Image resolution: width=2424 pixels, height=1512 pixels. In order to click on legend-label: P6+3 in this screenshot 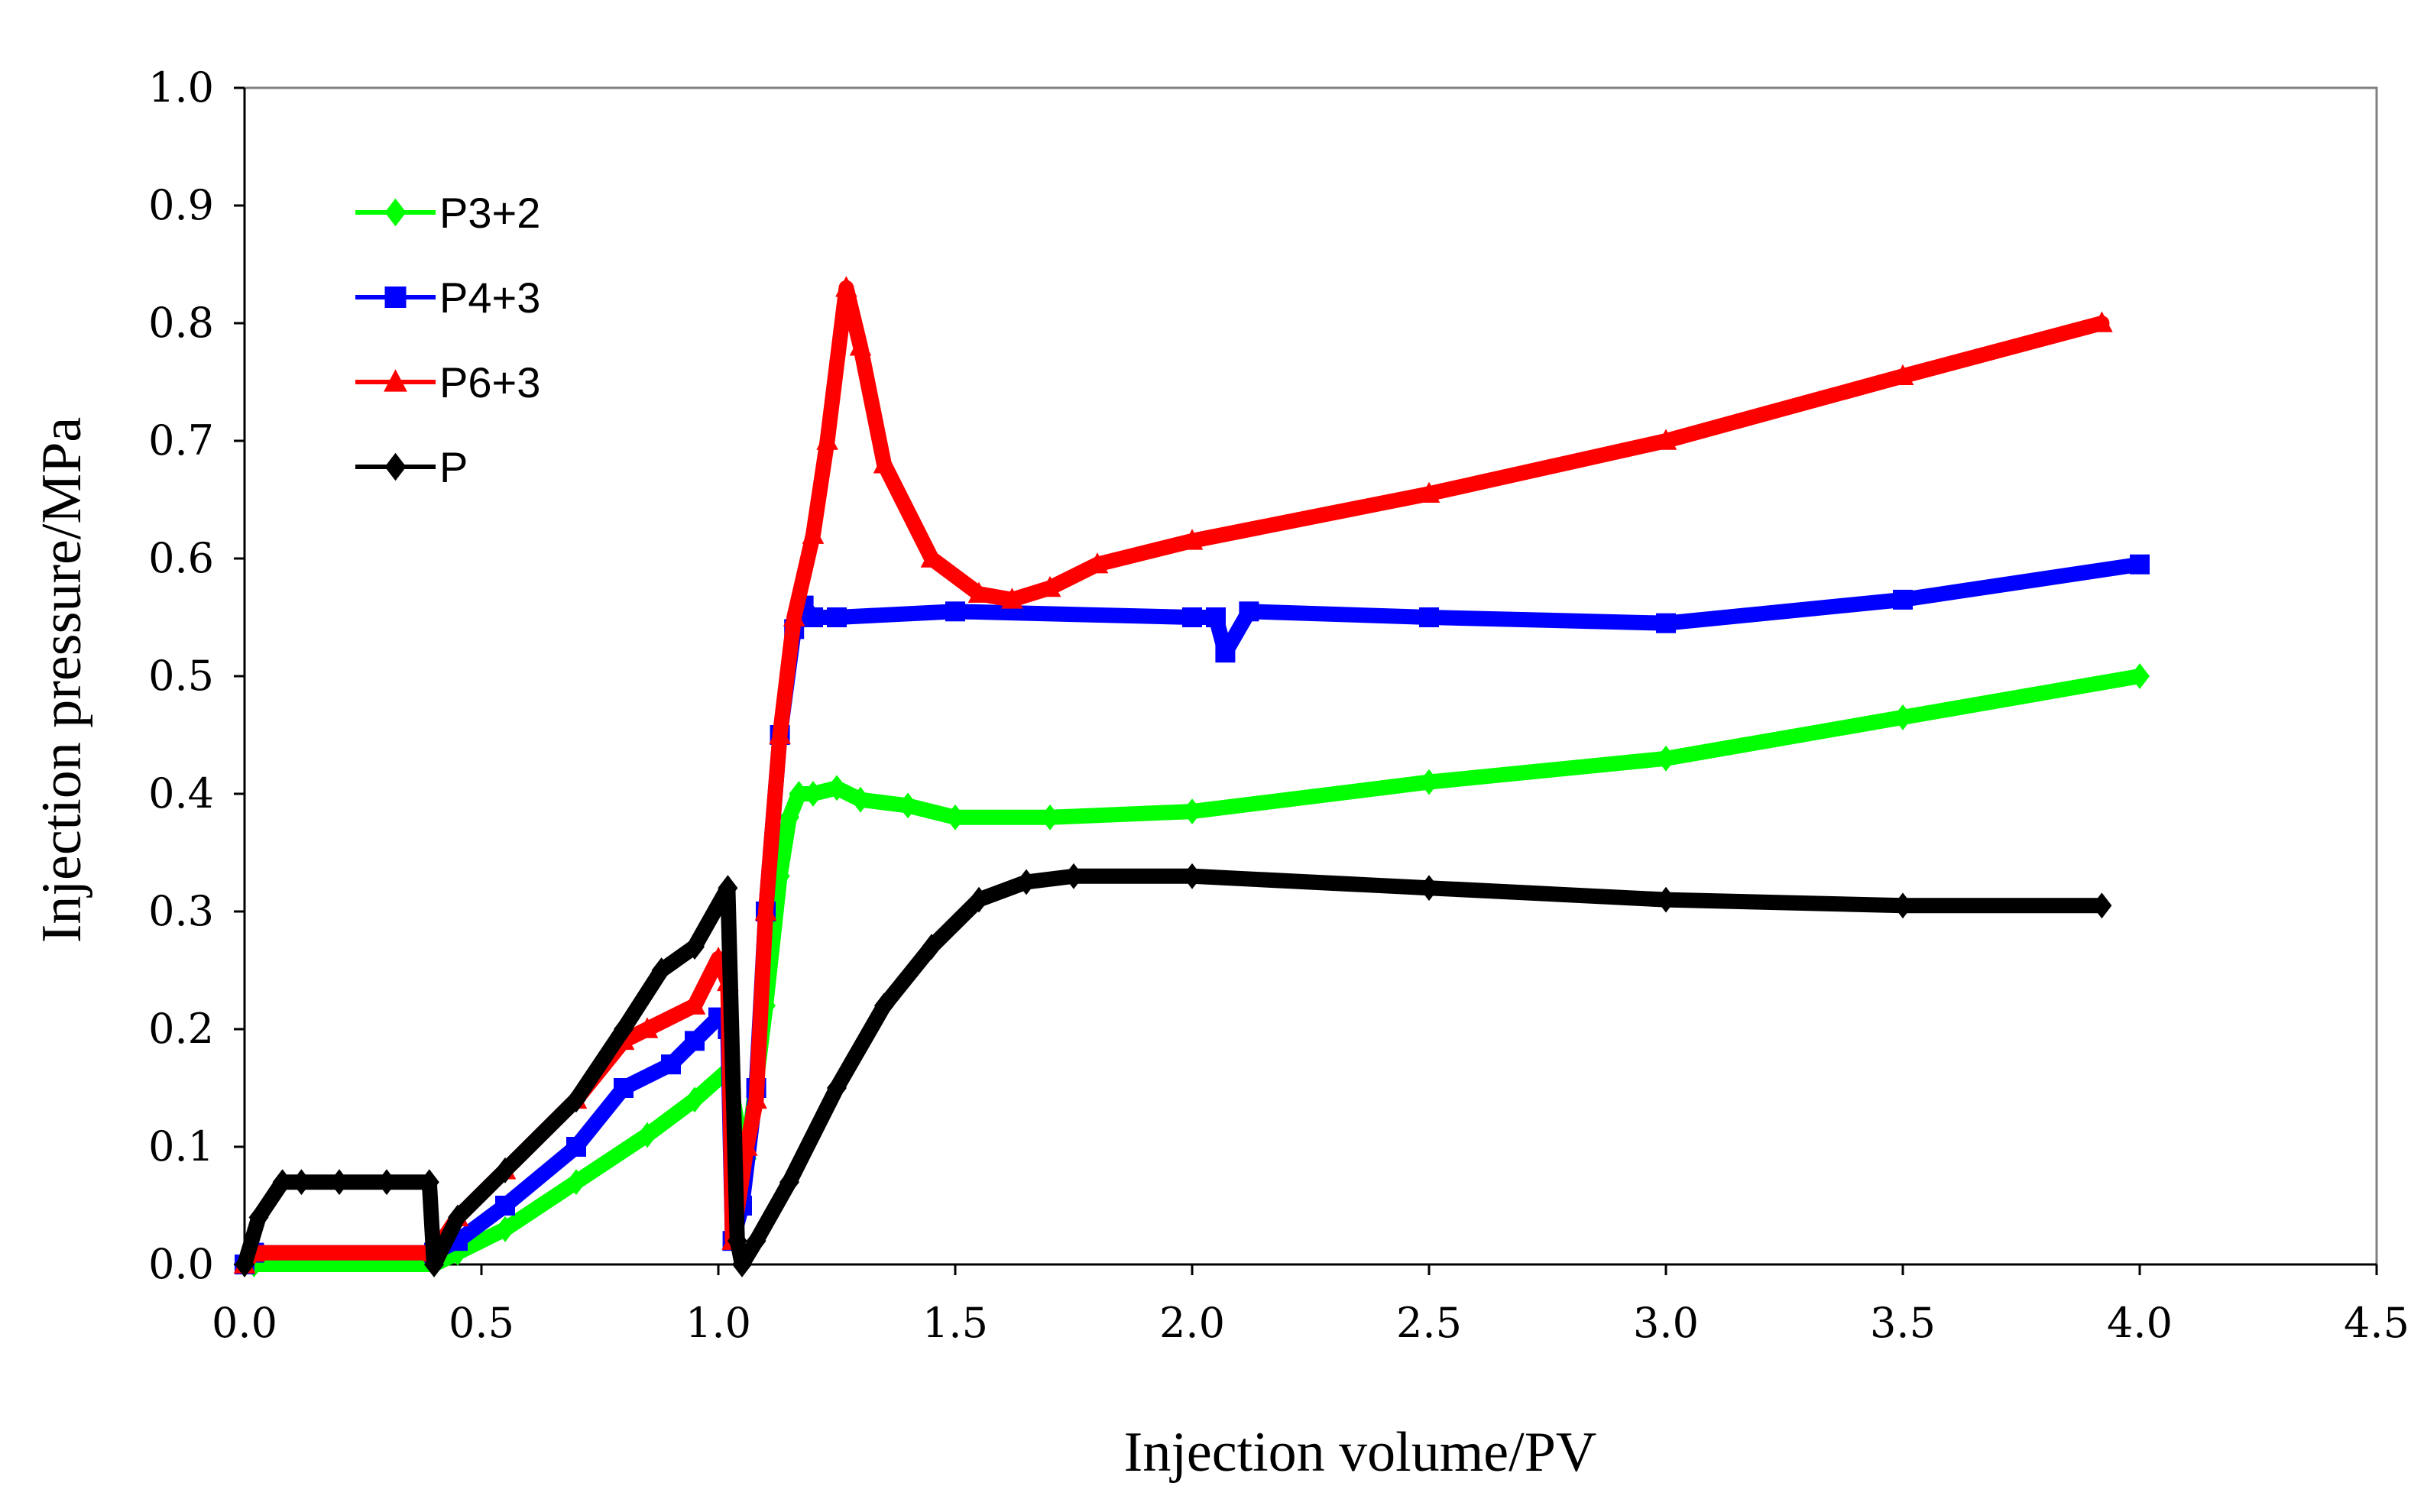, I will do `click(489, 382)`.